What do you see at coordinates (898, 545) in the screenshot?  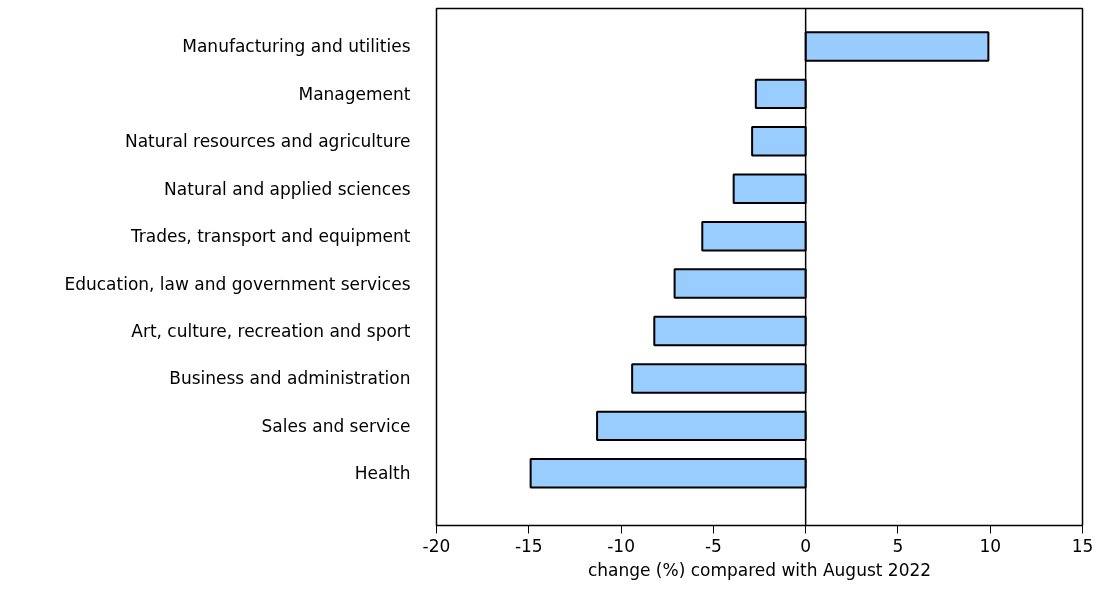 I see `x-tick-label: 5` at bounding box center [898, 545].